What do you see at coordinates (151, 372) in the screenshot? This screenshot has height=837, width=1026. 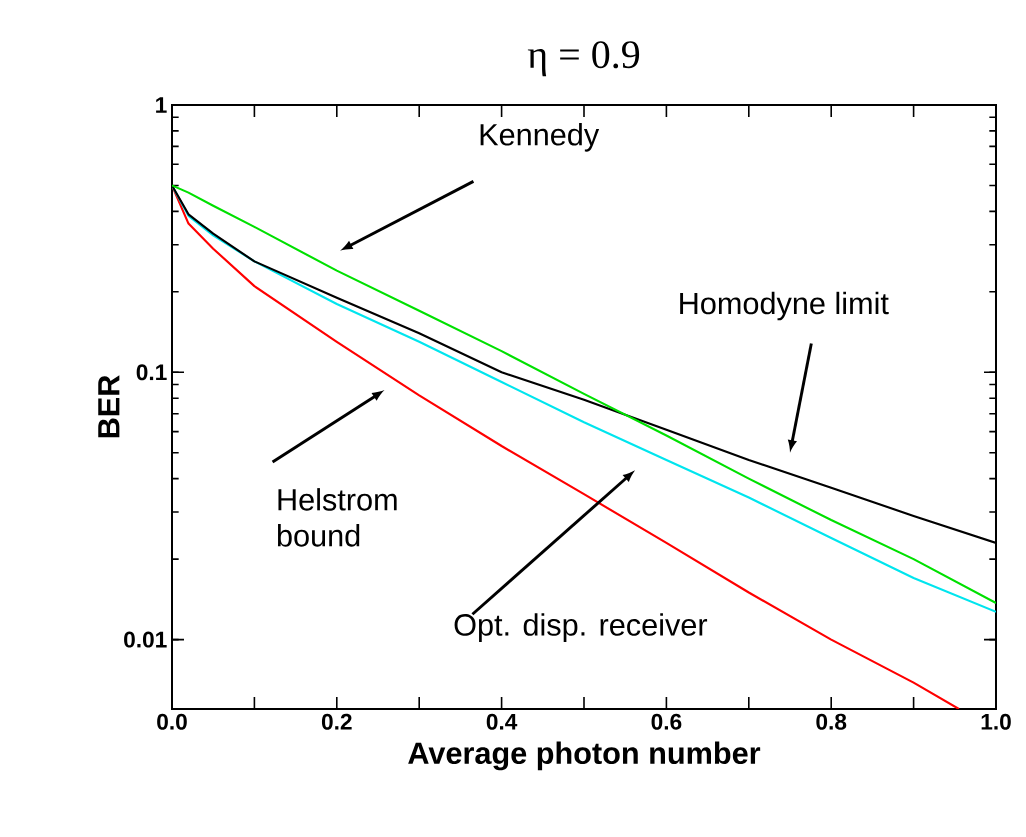 I see `y-tick-label: 0.1` at bounding box center [151, 372].